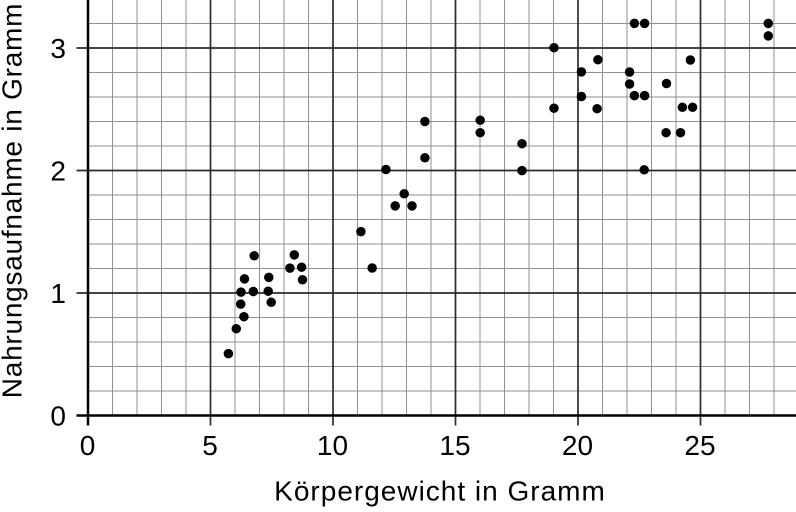 The image size is (796, 512). Describe the element at coordinates (210, 445) in the screenshot. I see `svg-text: 5` at that location.